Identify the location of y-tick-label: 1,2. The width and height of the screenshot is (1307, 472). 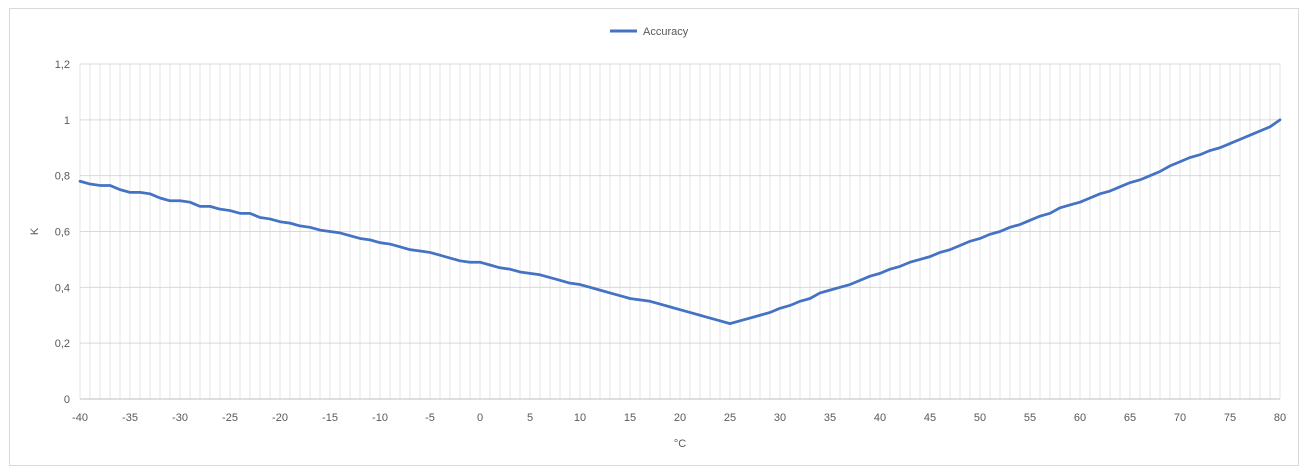
(62, 65).